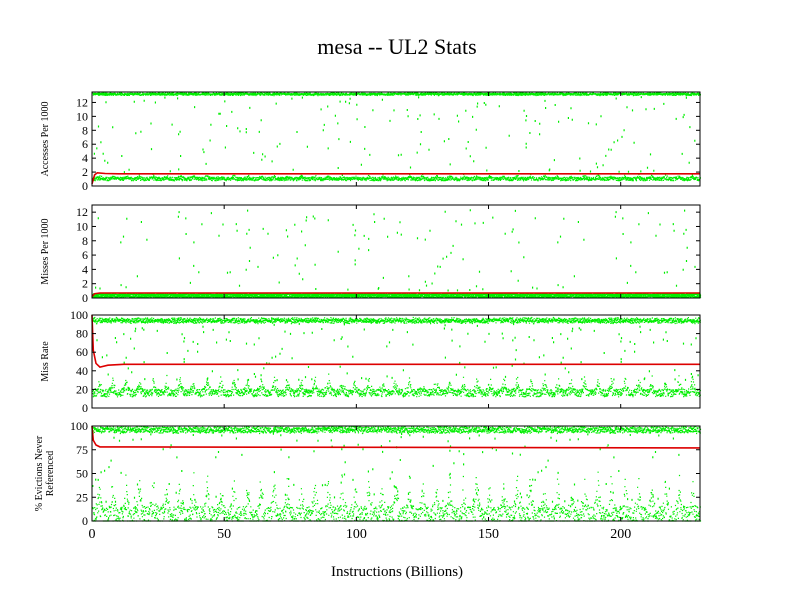  What do you see at coordinates (82, 352) in the screenshot?
I see `y-tick-label: 60` at bounding box center [82, 352].